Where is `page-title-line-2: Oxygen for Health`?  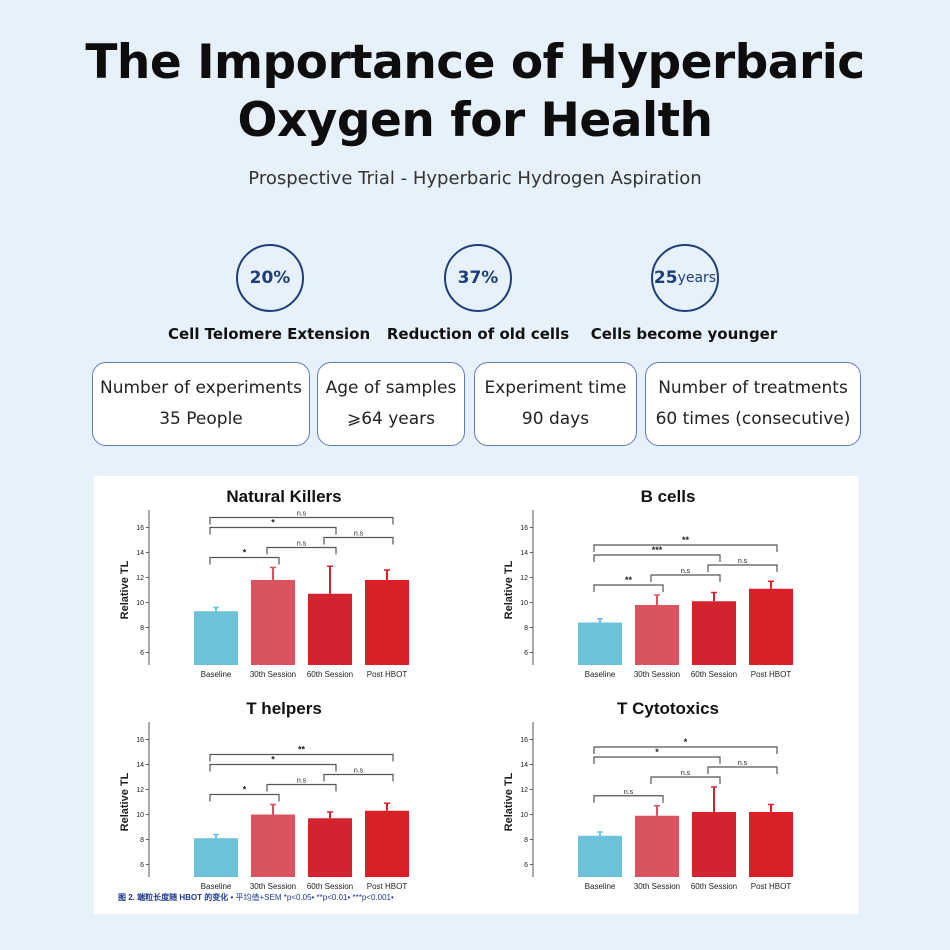 page-title-line-2: Oxygen for Health is located at coordinates (475, 120).